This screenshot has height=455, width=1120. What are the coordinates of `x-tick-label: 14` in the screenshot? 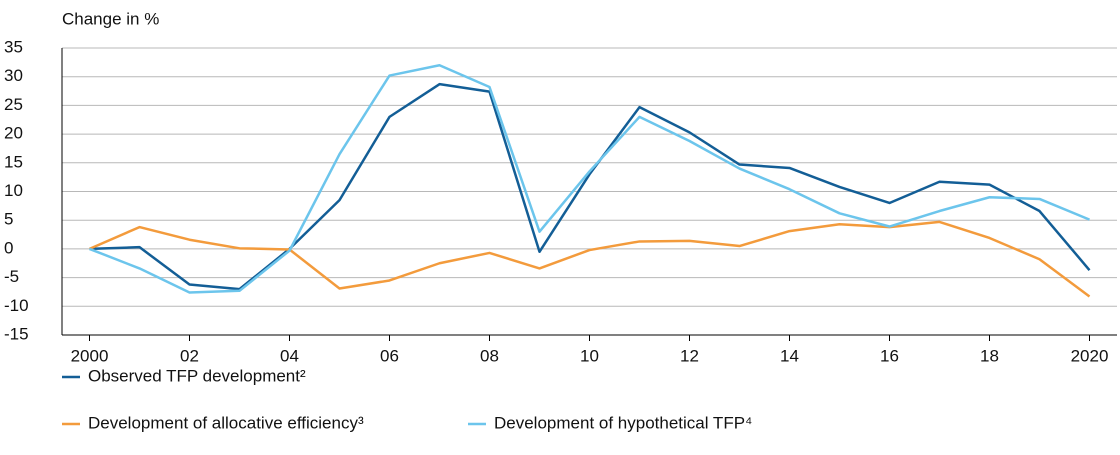 It's located at (789, 355).